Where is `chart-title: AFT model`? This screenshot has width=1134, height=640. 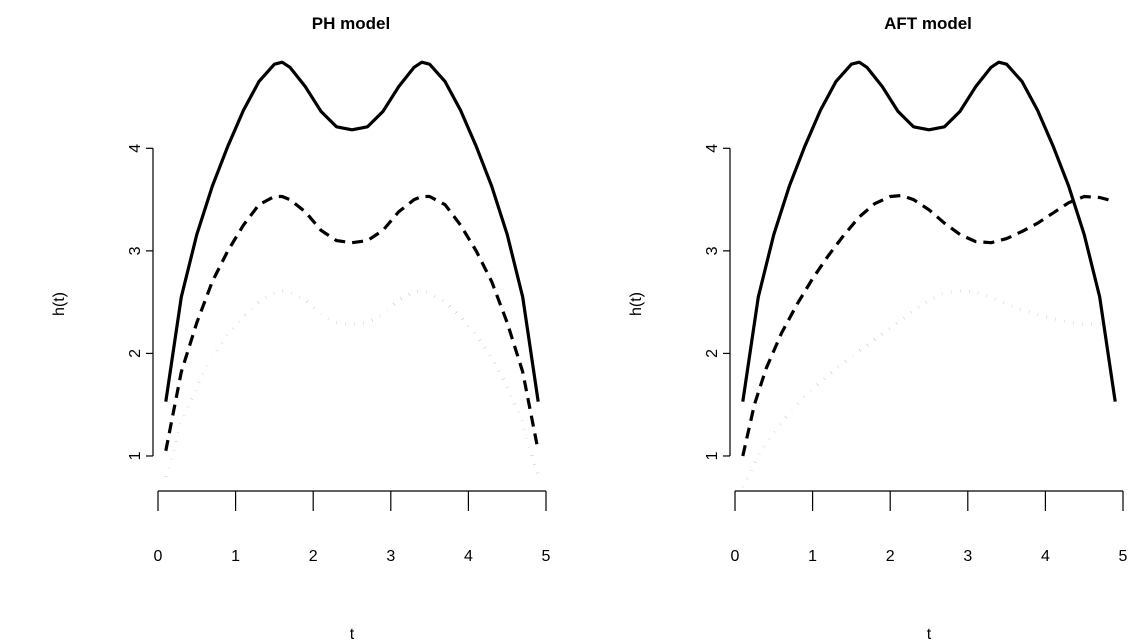 chart-title: AFT model is located at coordinates (928, 23).